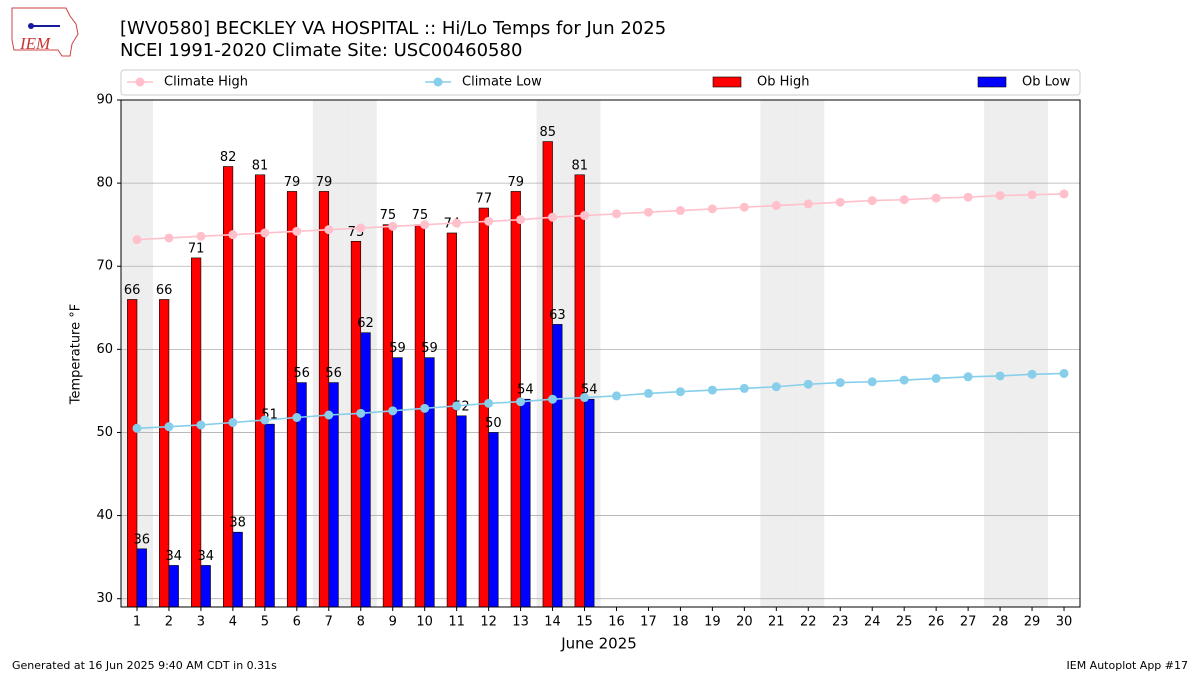 This screenshot has height=675, width=1200. What do you see at coordinates (456, 622) in the screenshot?
I see `x-tick-label: 11` at bounding box center [456, 622].